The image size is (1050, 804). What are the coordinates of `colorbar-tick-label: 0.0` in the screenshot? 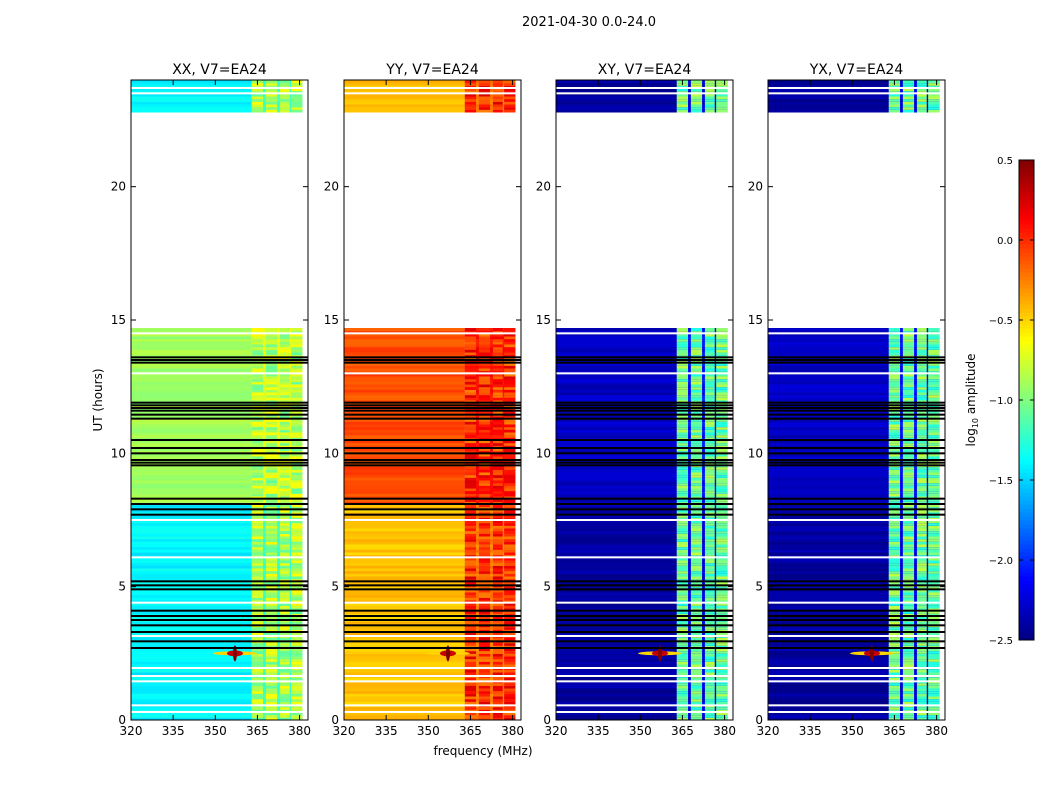 It's located at (1005, 241).